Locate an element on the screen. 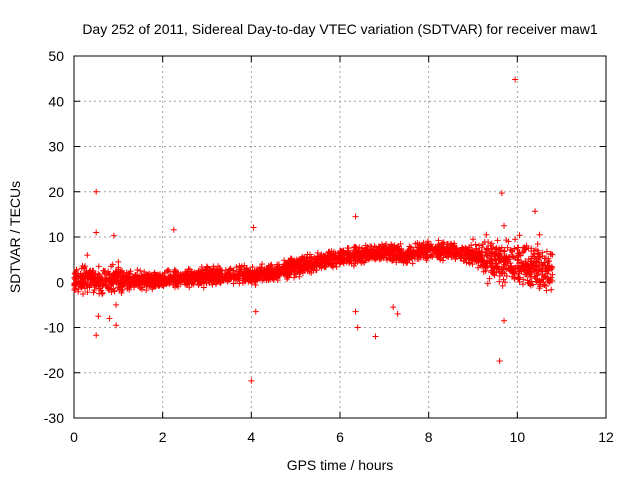  x-tick-label: 12 is located at coordinates (606, 437).